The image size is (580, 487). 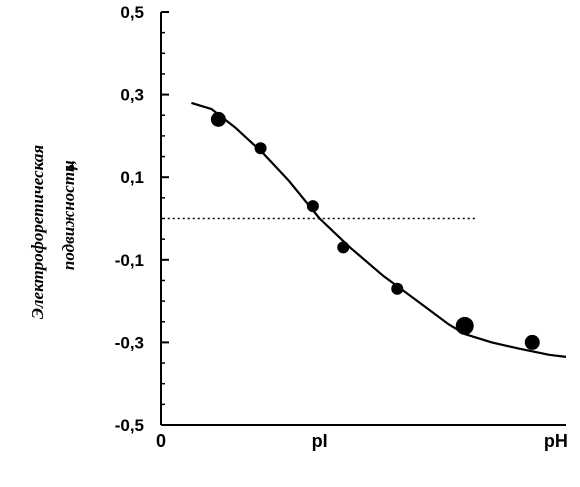 What do you see at coordinates (53, 232) in the screenshot?
I see `y-axis-label: Электрофоретическая подвижность, μ` at bounding box center [53, 232].